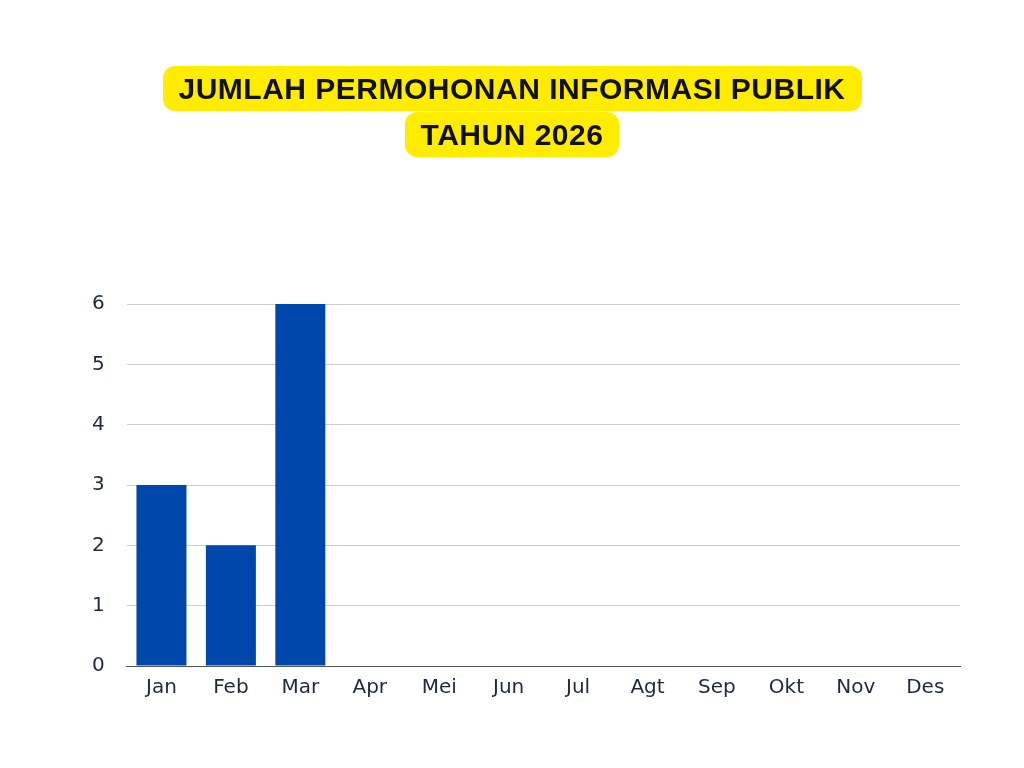 The width and height of the screenshot is (1024, 768). Describe the element at coordinates (577, 686) in the screenshot. I see `x-tick-label: Jul` at that location.